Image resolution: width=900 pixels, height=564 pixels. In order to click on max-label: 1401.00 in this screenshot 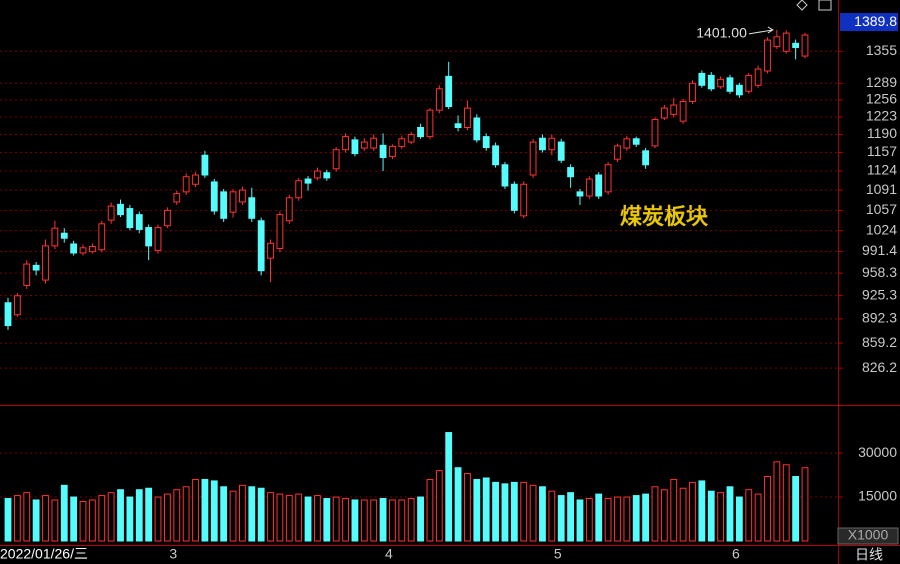, I will do `click(721, 33)`.